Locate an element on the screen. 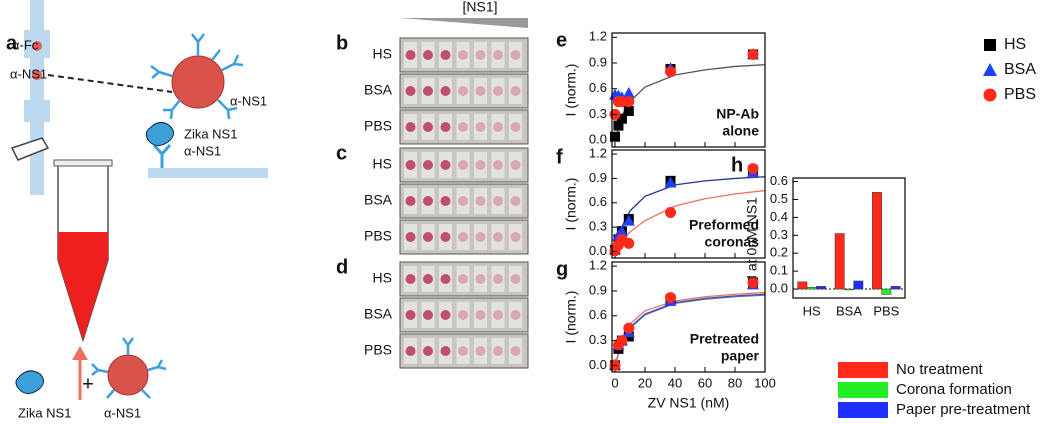  panel-label: h is located at coordinates (737, 165).